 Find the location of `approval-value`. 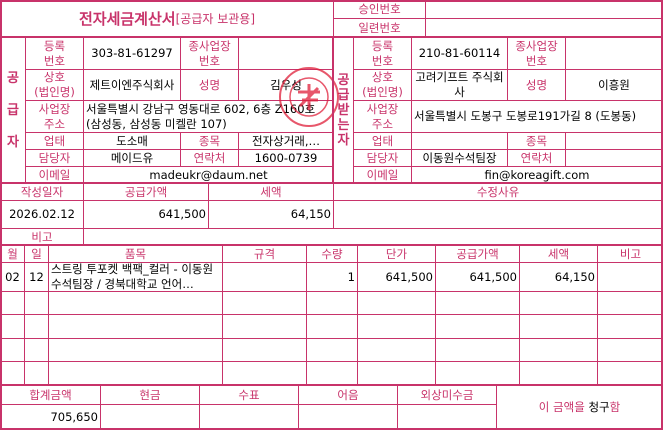

approval-value is located at coordinates (544, 9).